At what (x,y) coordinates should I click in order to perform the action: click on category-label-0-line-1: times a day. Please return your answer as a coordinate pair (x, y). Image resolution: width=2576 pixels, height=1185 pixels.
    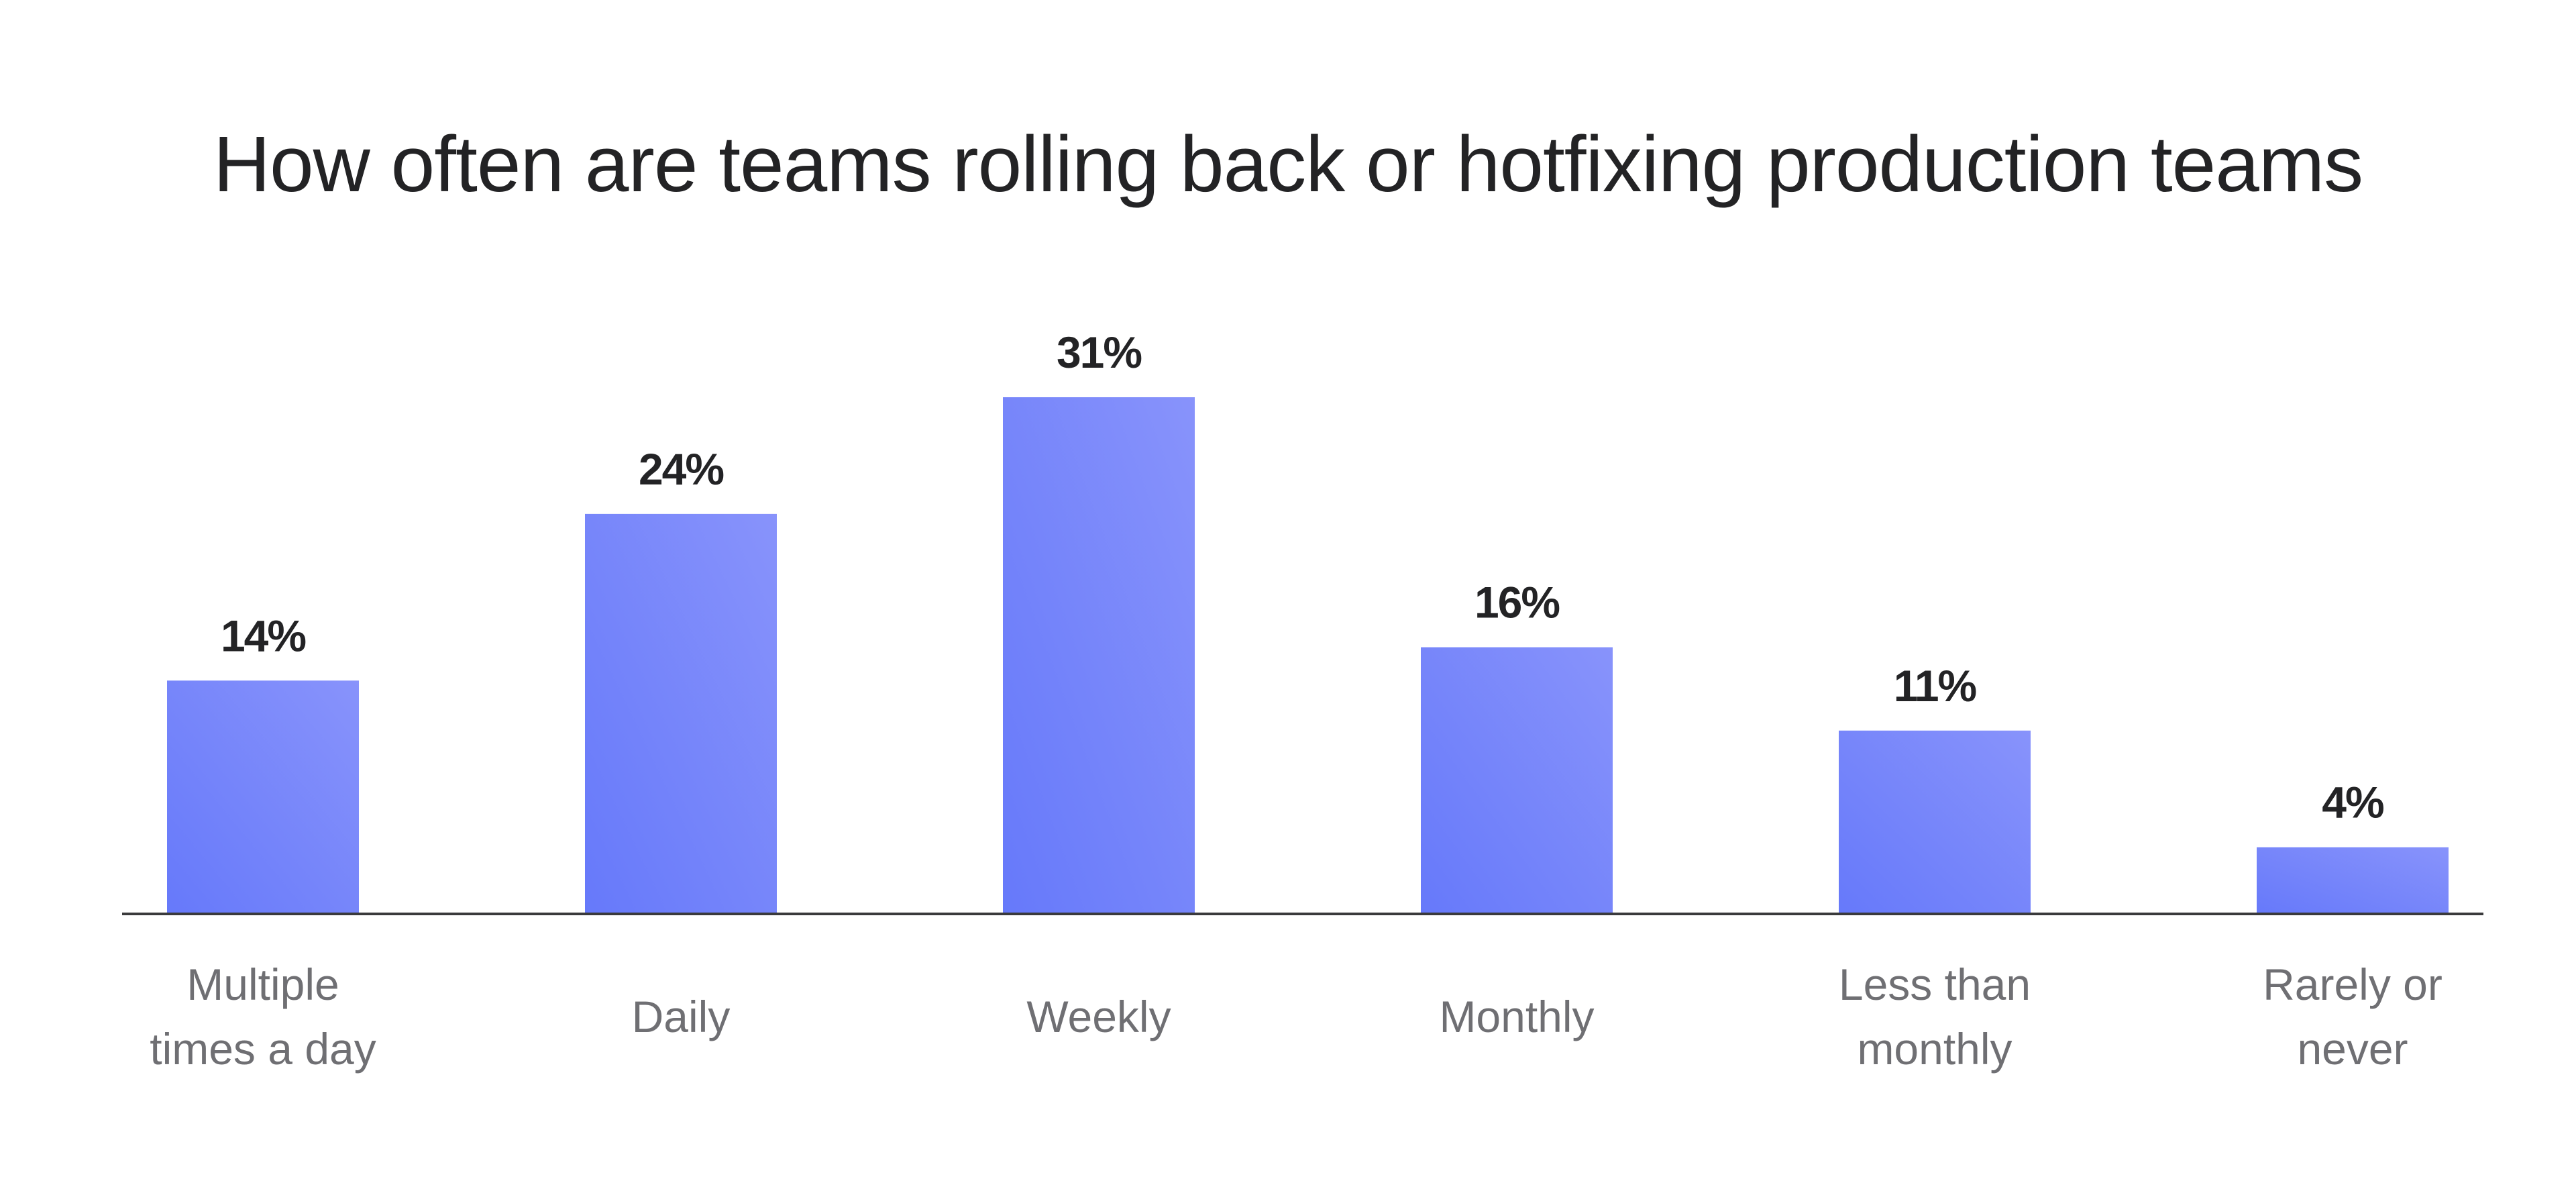
    Looking at the image, I should click on (263, 1049).